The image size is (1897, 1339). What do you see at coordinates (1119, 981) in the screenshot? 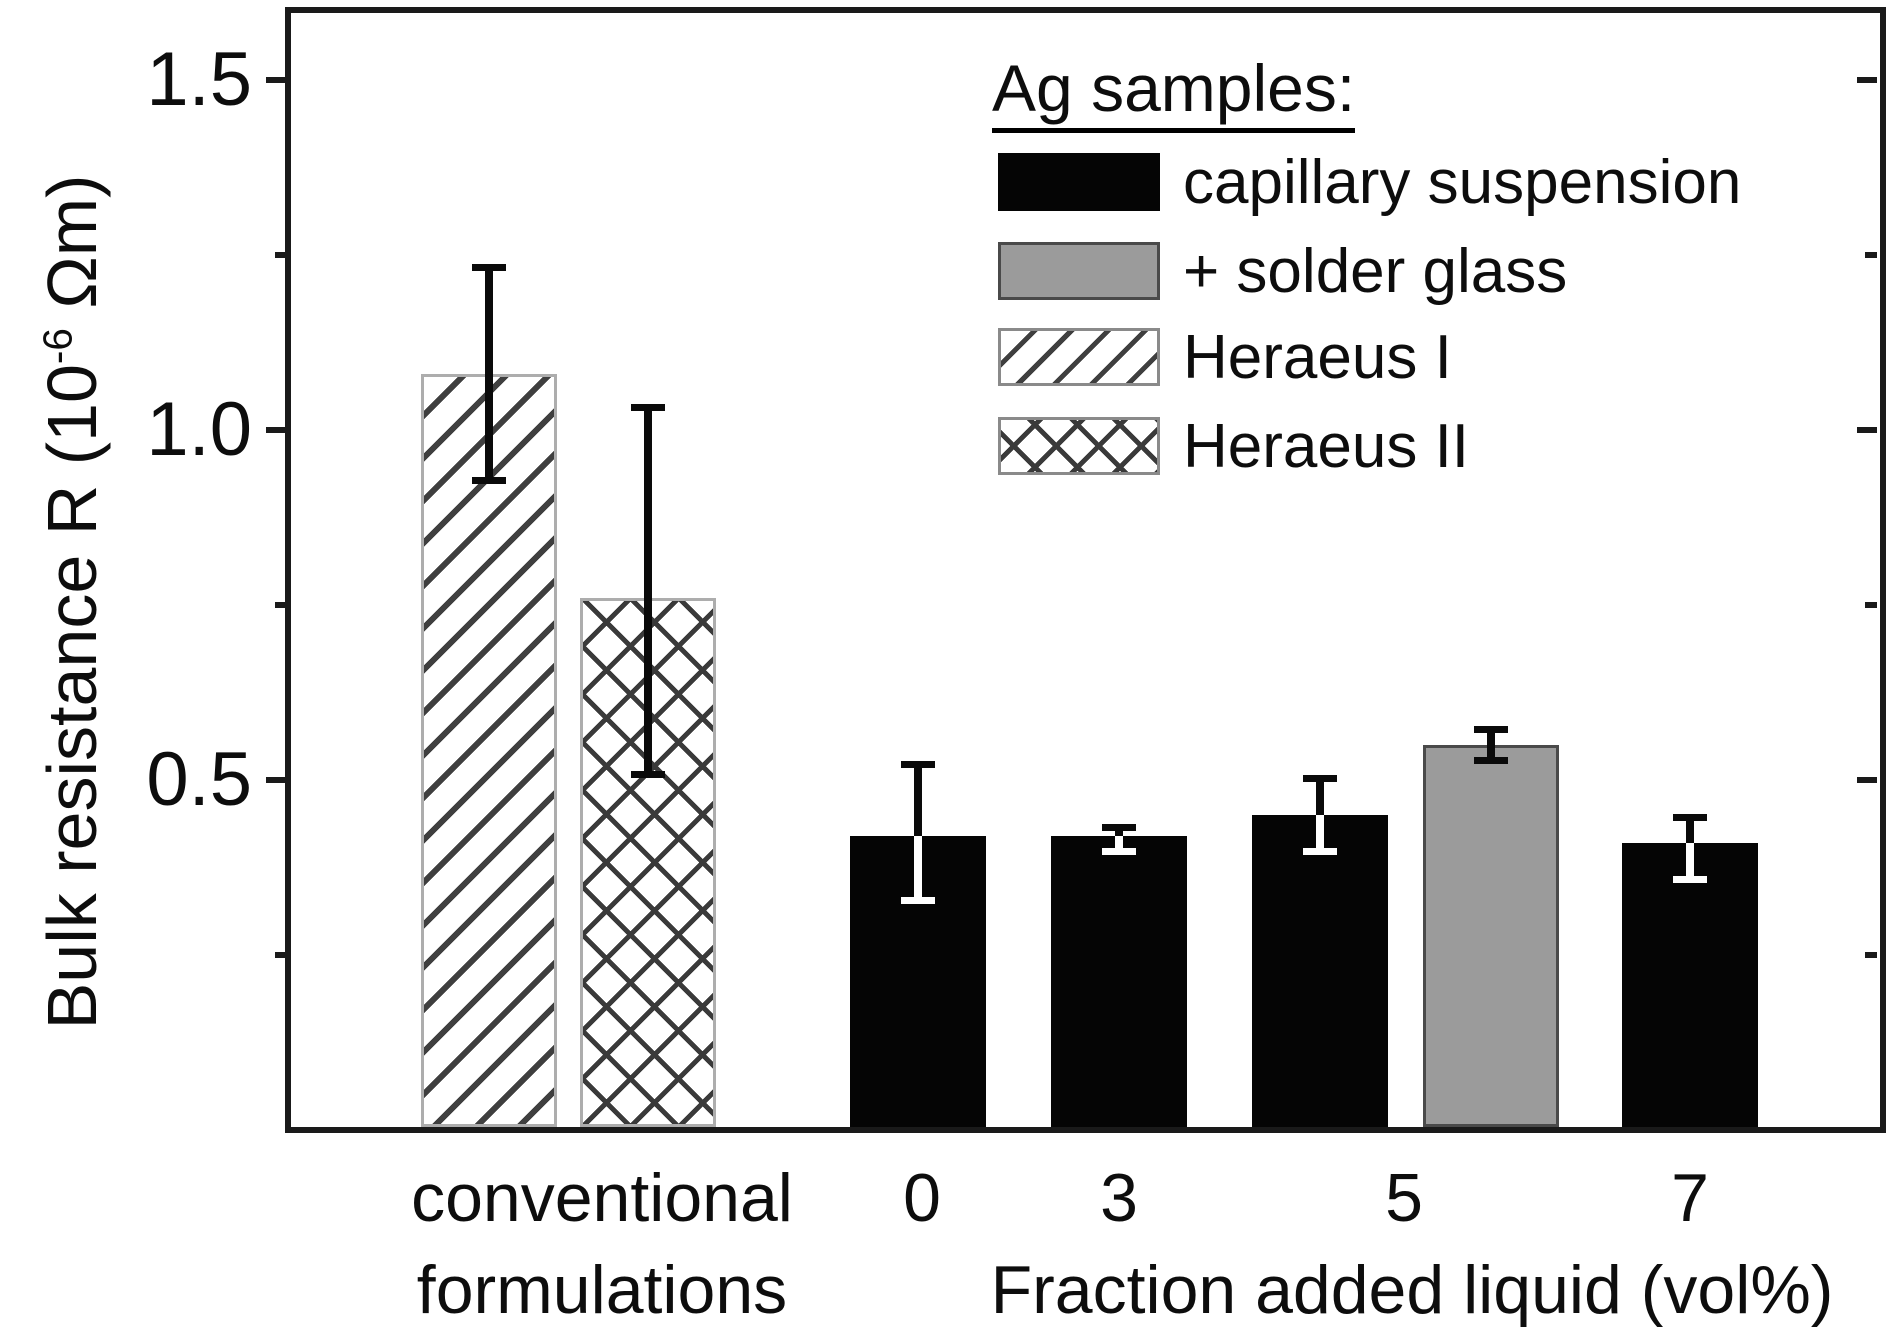
I see `bar-capillary-suspension-3-vol` at bounding box center [1119, 981].